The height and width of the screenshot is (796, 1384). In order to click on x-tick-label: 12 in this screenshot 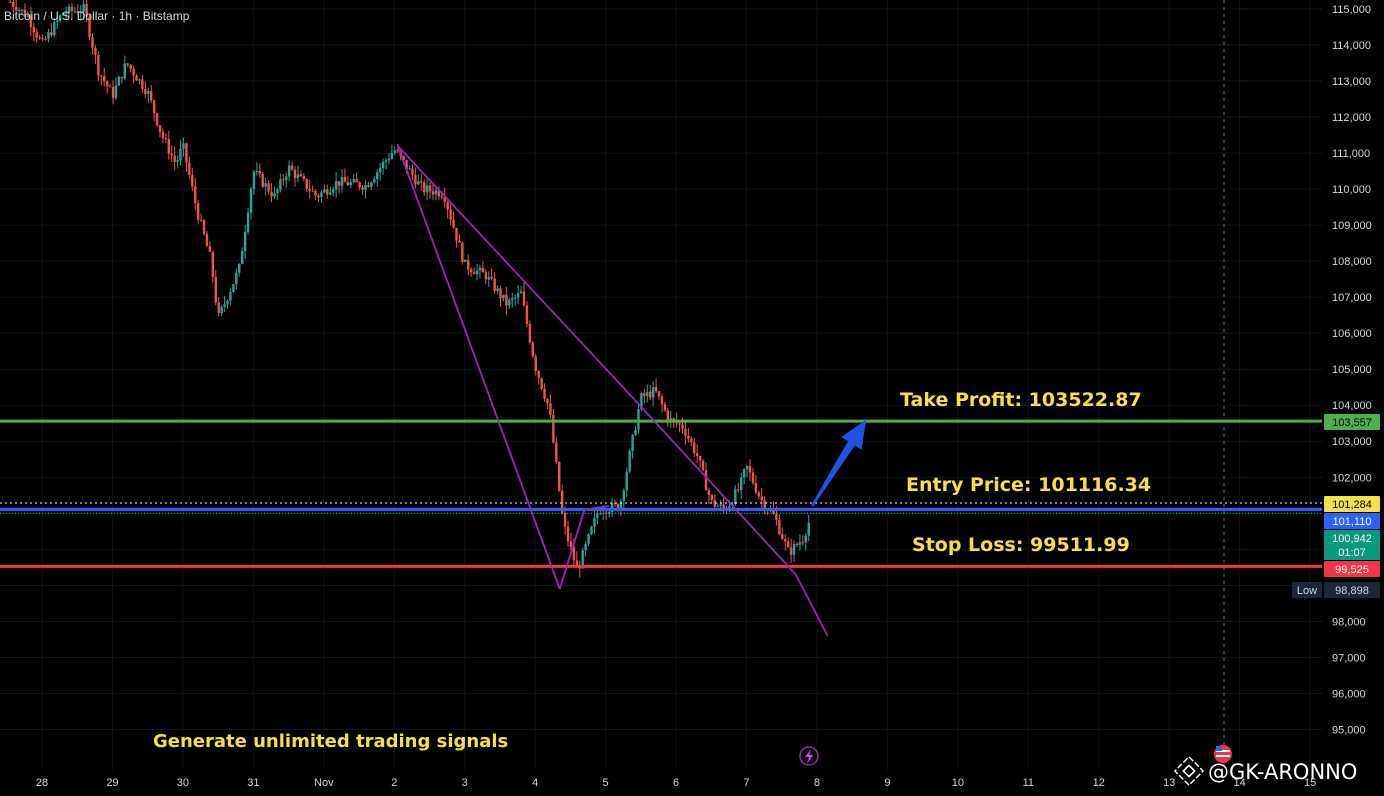, I will do `click(1099, 783)`.